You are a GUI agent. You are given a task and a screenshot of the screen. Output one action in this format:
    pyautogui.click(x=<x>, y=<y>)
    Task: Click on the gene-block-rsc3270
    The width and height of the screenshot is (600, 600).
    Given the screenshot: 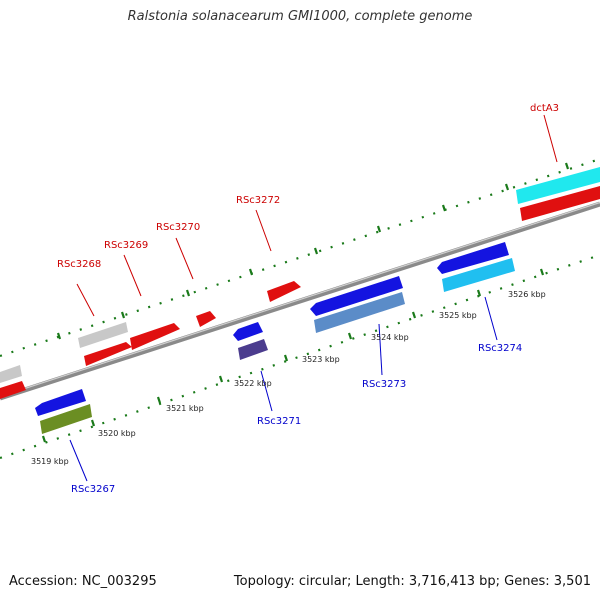 What is the action you would take?
    pyautogui.click(x=206, y=319)
    